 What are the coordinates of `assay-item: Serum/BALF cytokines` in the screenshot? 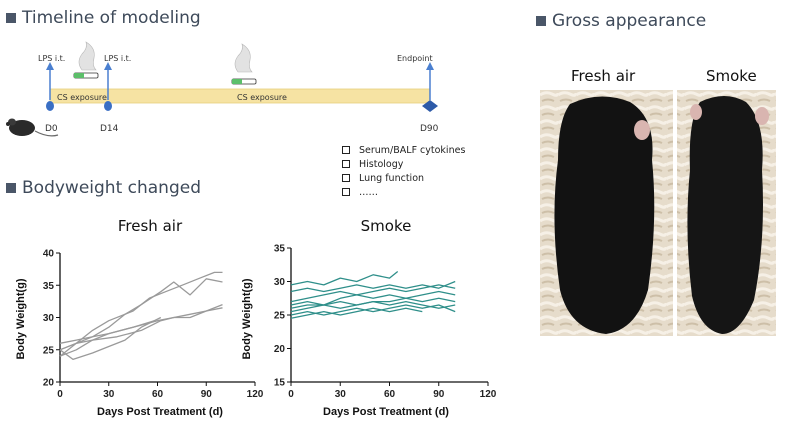 It's located at (403, 150).